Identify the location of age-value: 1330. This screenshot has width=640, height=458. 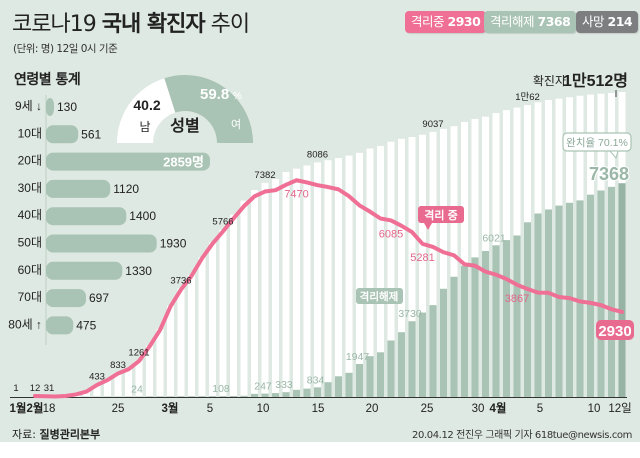
(138, 271).